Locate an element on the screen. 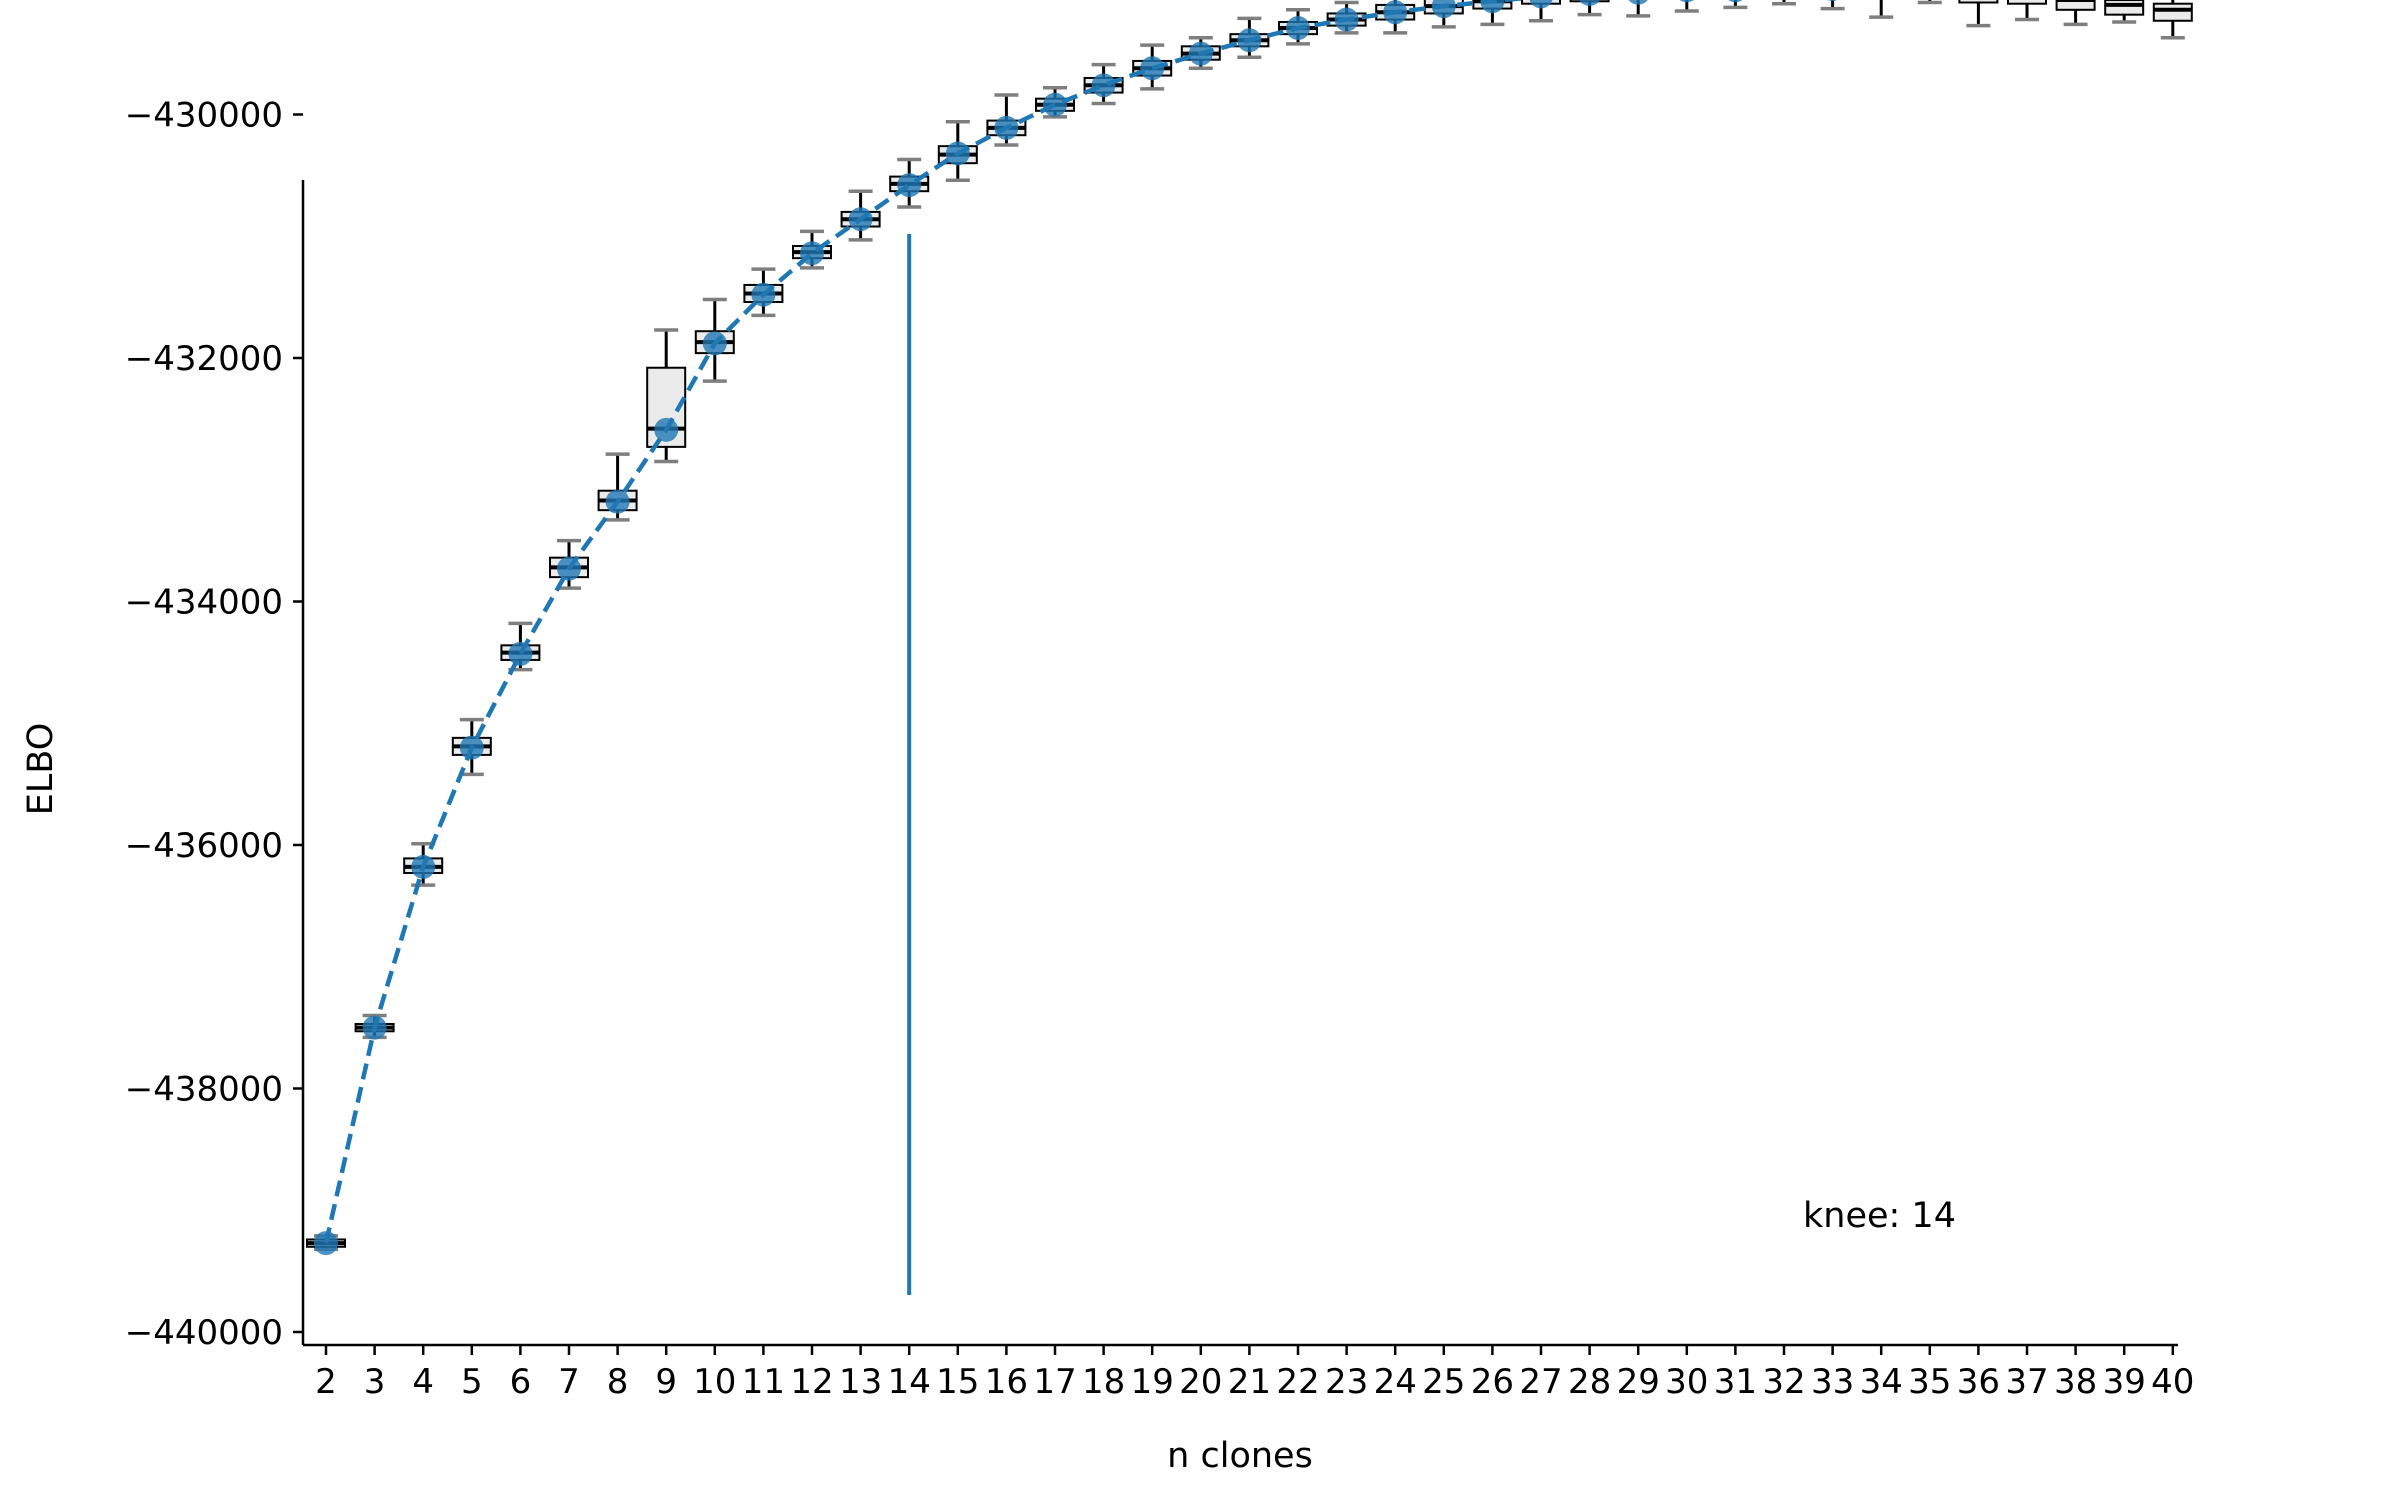 This screenshot has height=1500, width=2400. x-tick-label: 15 is located at coordinates (957, 1382).